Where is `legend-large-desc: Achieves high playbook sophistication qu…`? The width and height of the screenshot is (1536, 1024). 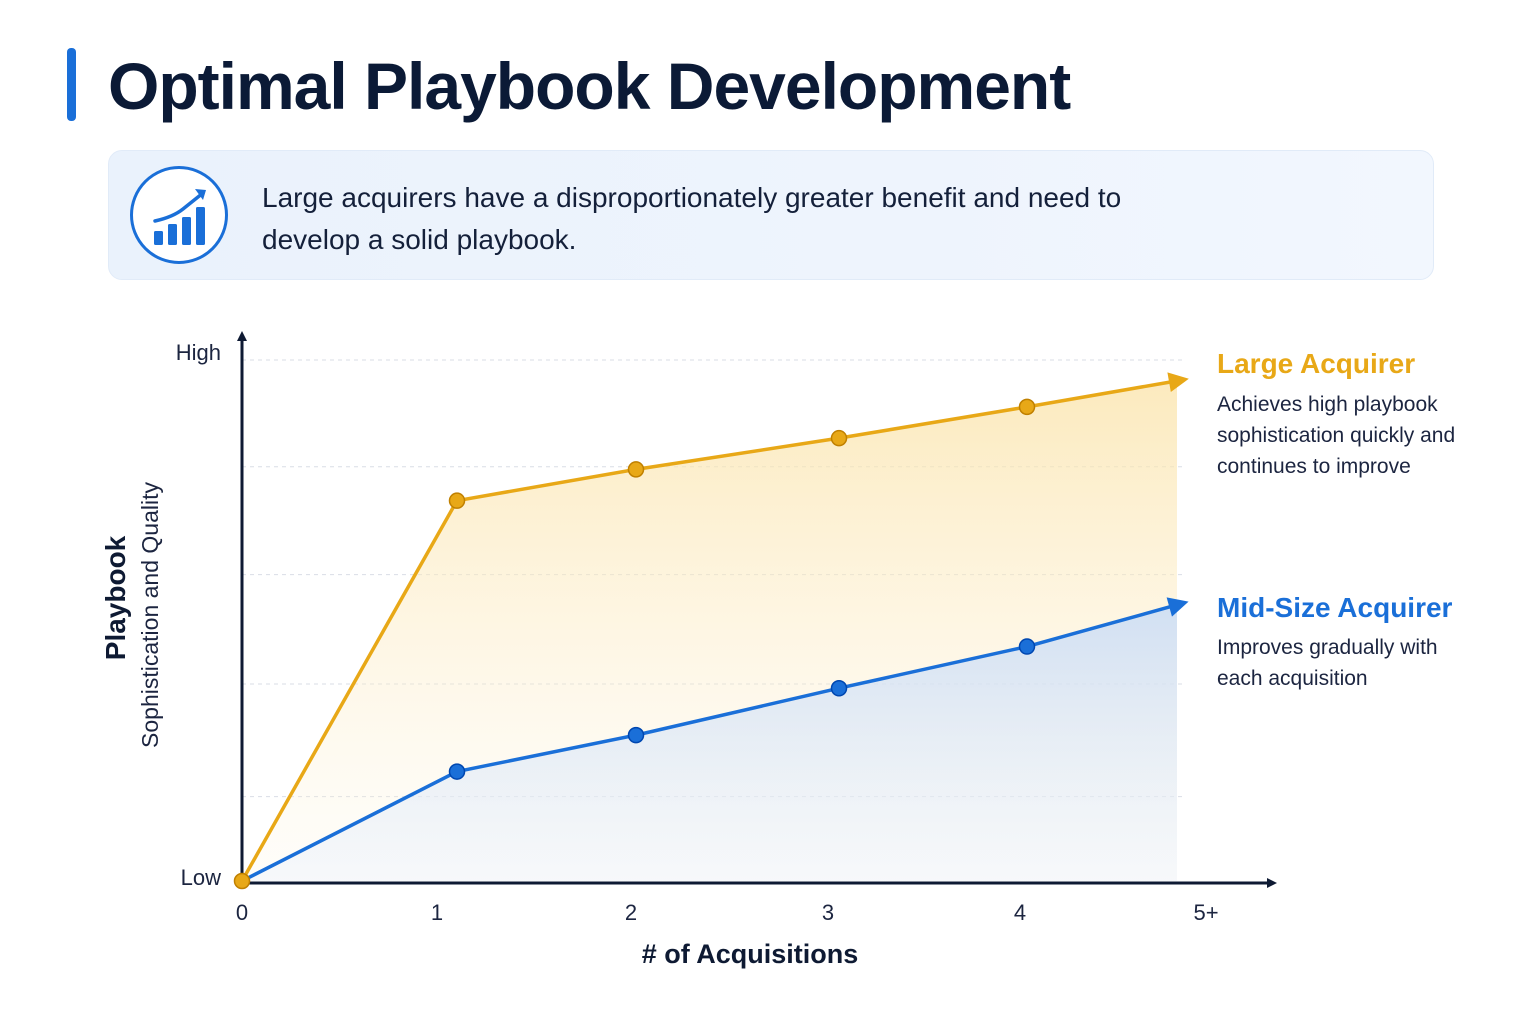
legend-large-desc: Achieves high playbook sophistication qu… is located at coordinates (1336, 435).